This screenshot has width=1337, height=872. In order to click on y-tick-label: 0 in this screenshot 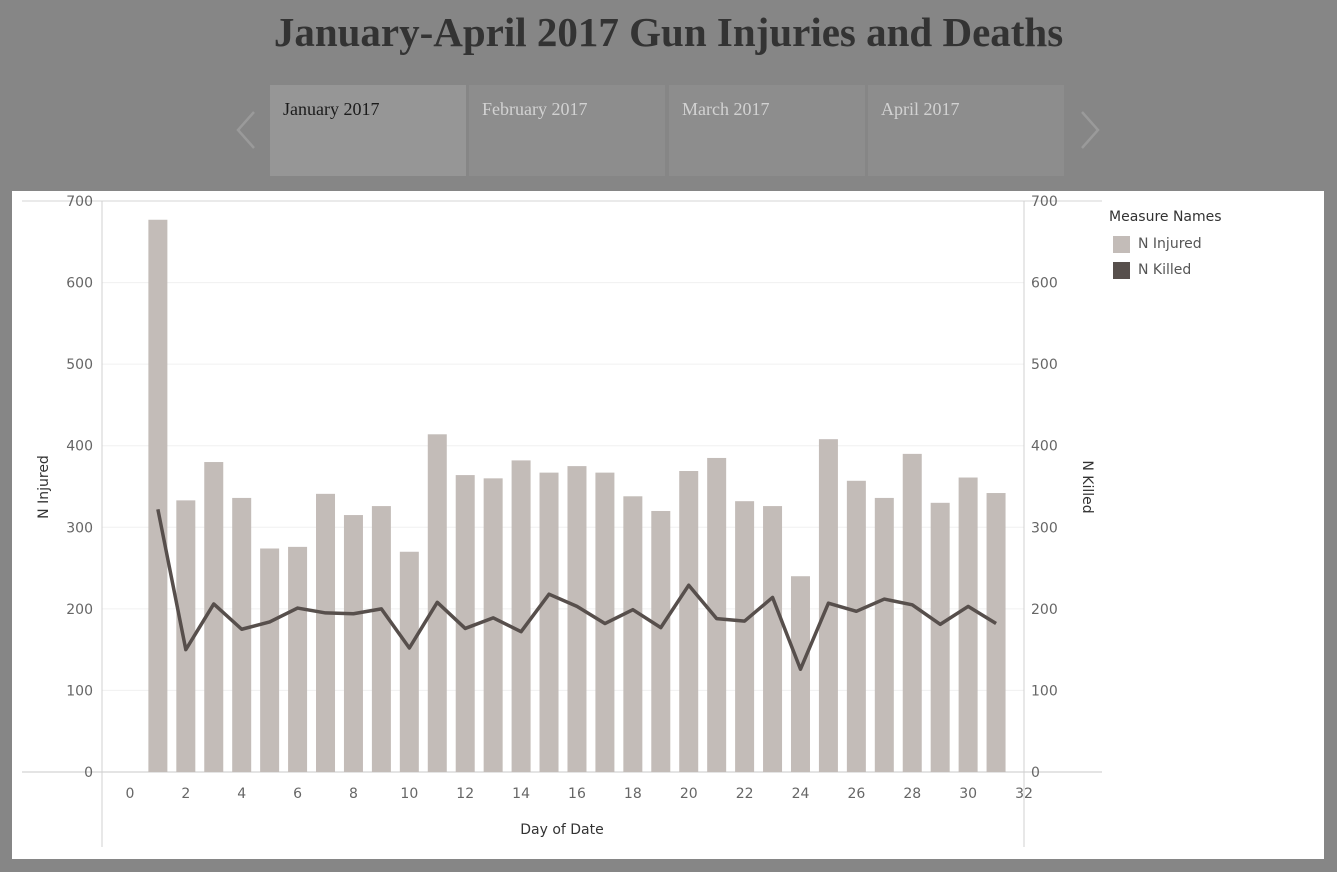, I will do `click(88, 773)`.